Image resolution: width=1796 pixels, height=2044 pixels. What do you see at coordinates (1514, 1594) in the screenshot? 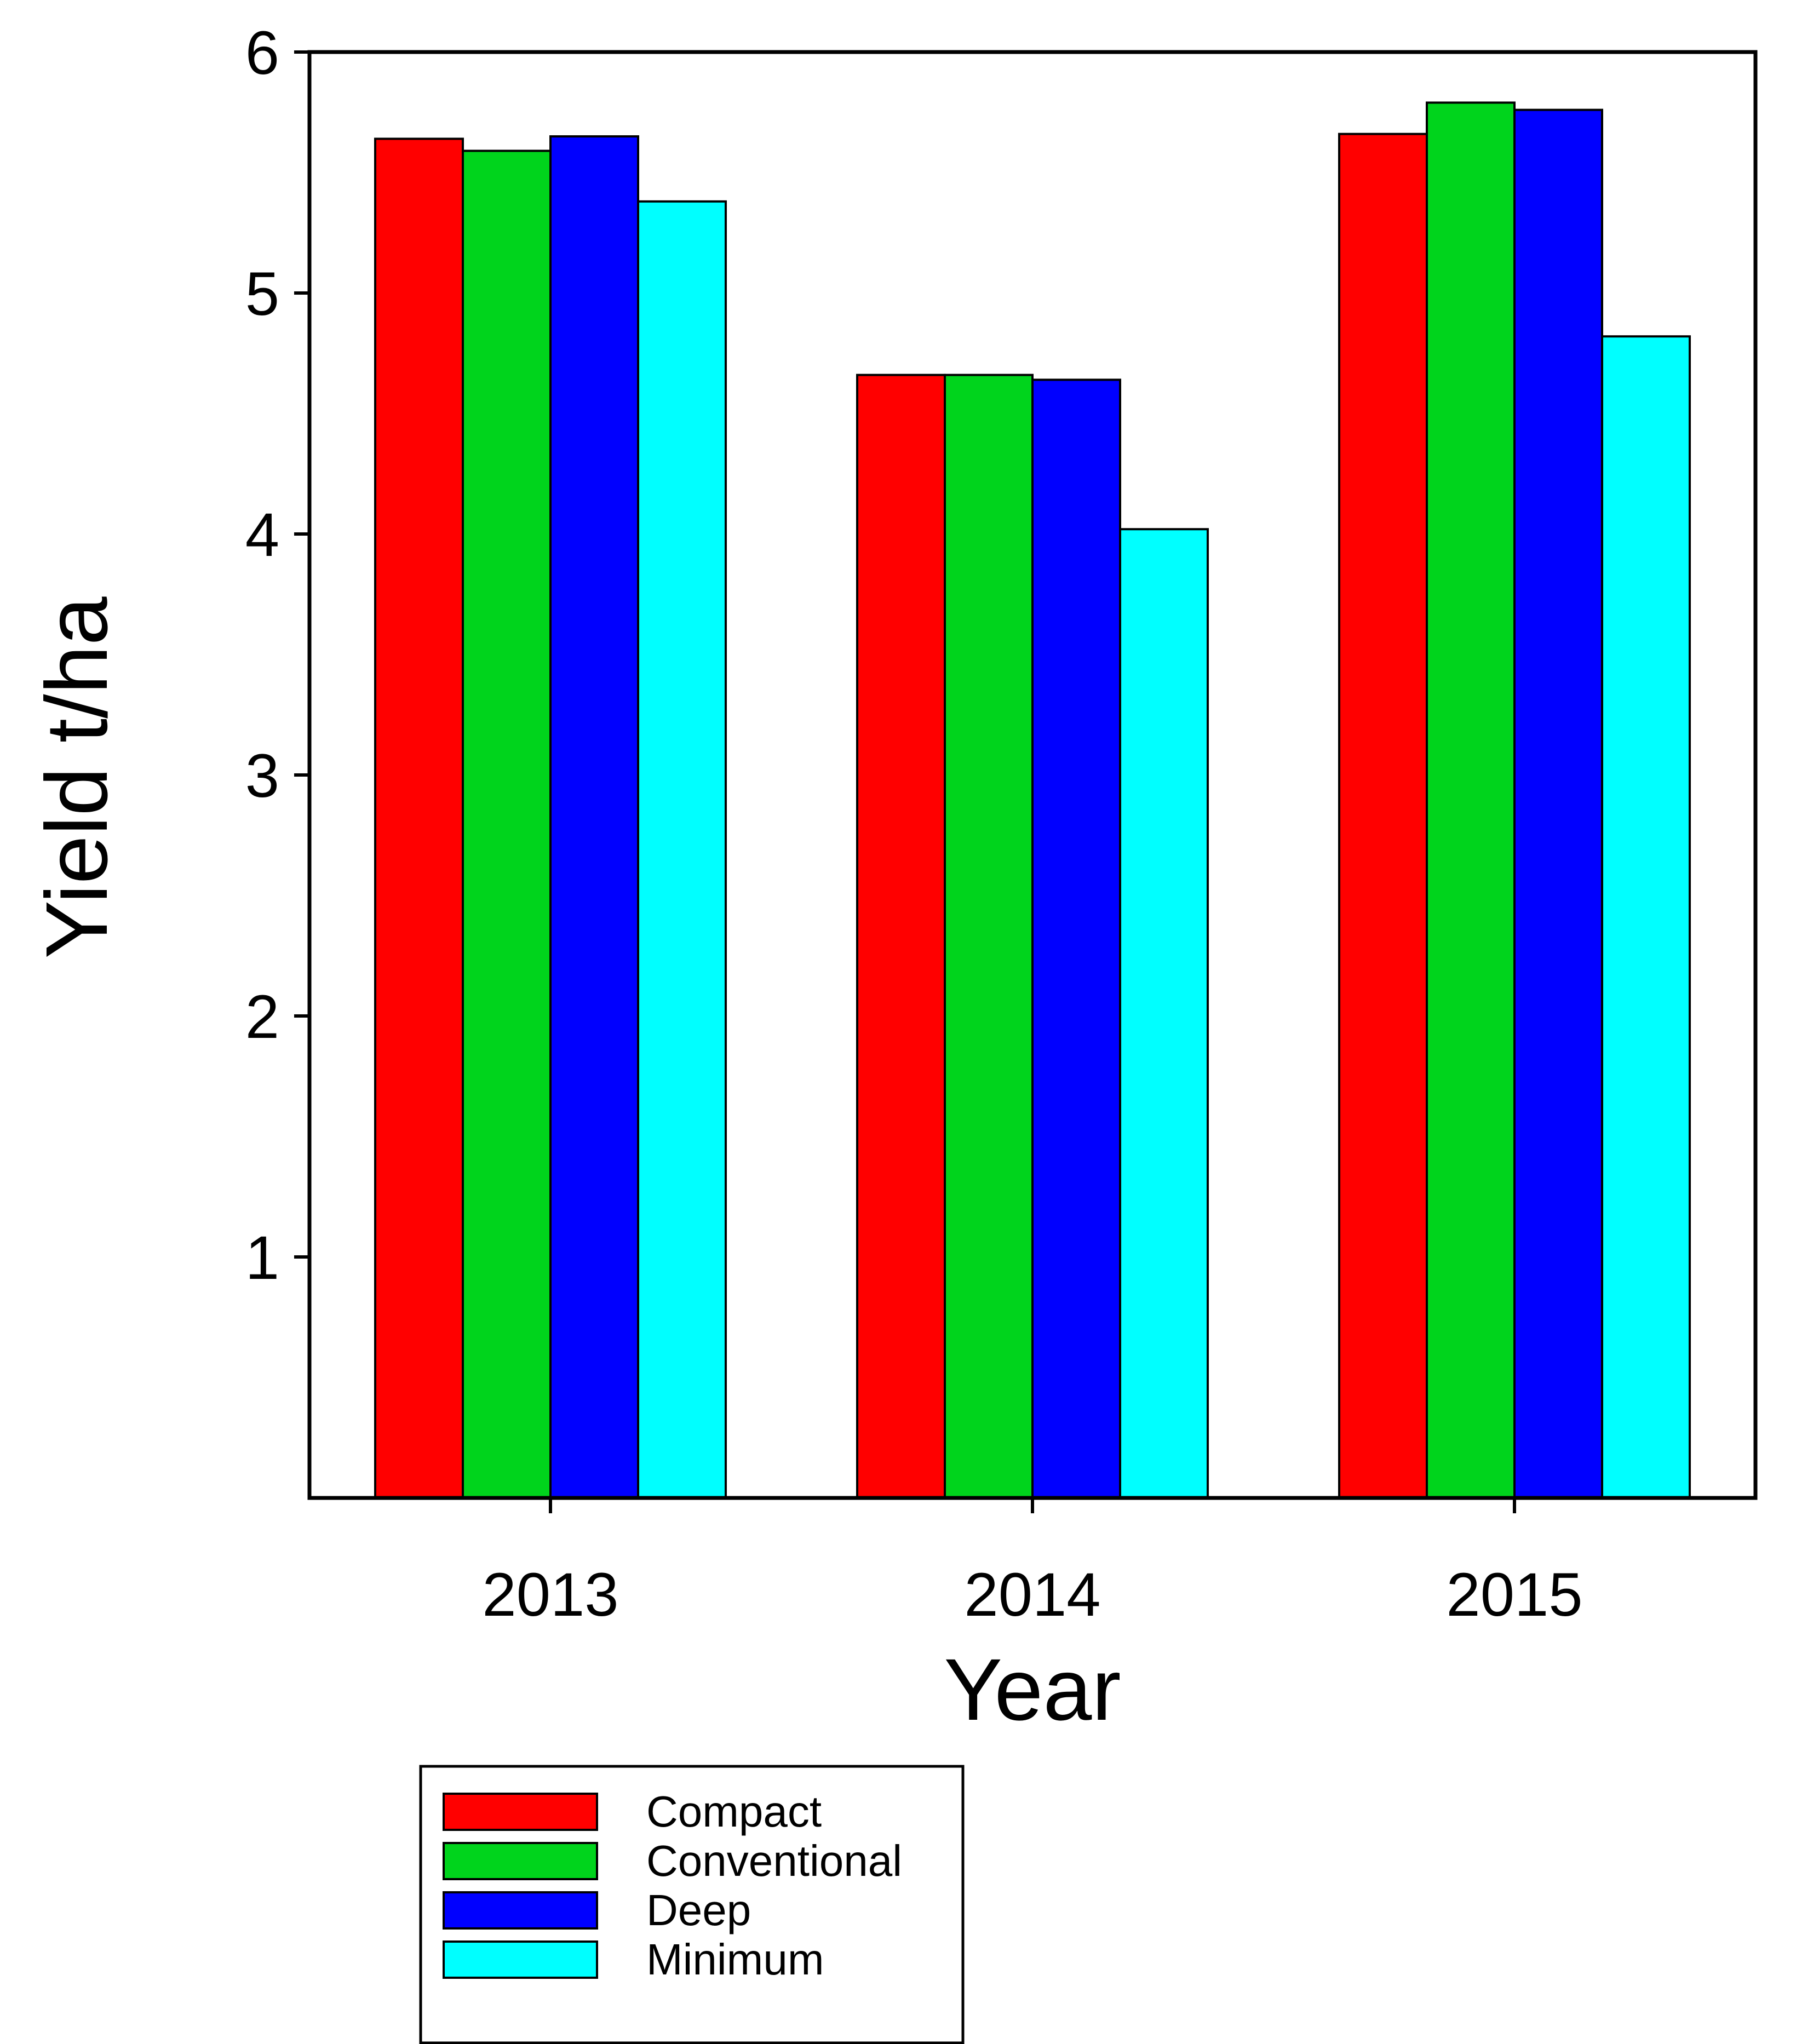
I see `x-tick-label-2015: 2015` at bounding box center [1514, 1594].